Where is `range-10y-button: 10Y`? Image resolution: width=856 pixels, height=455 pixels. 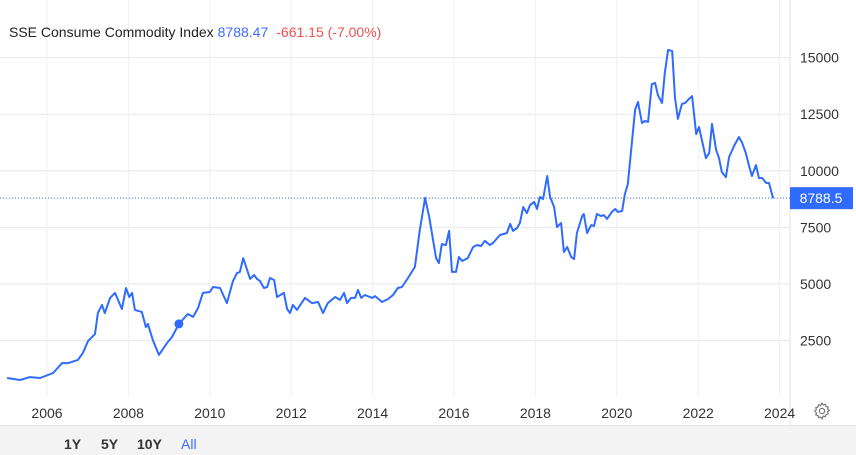 range-10y-button: 10Y is located at coordinates (149, 444).